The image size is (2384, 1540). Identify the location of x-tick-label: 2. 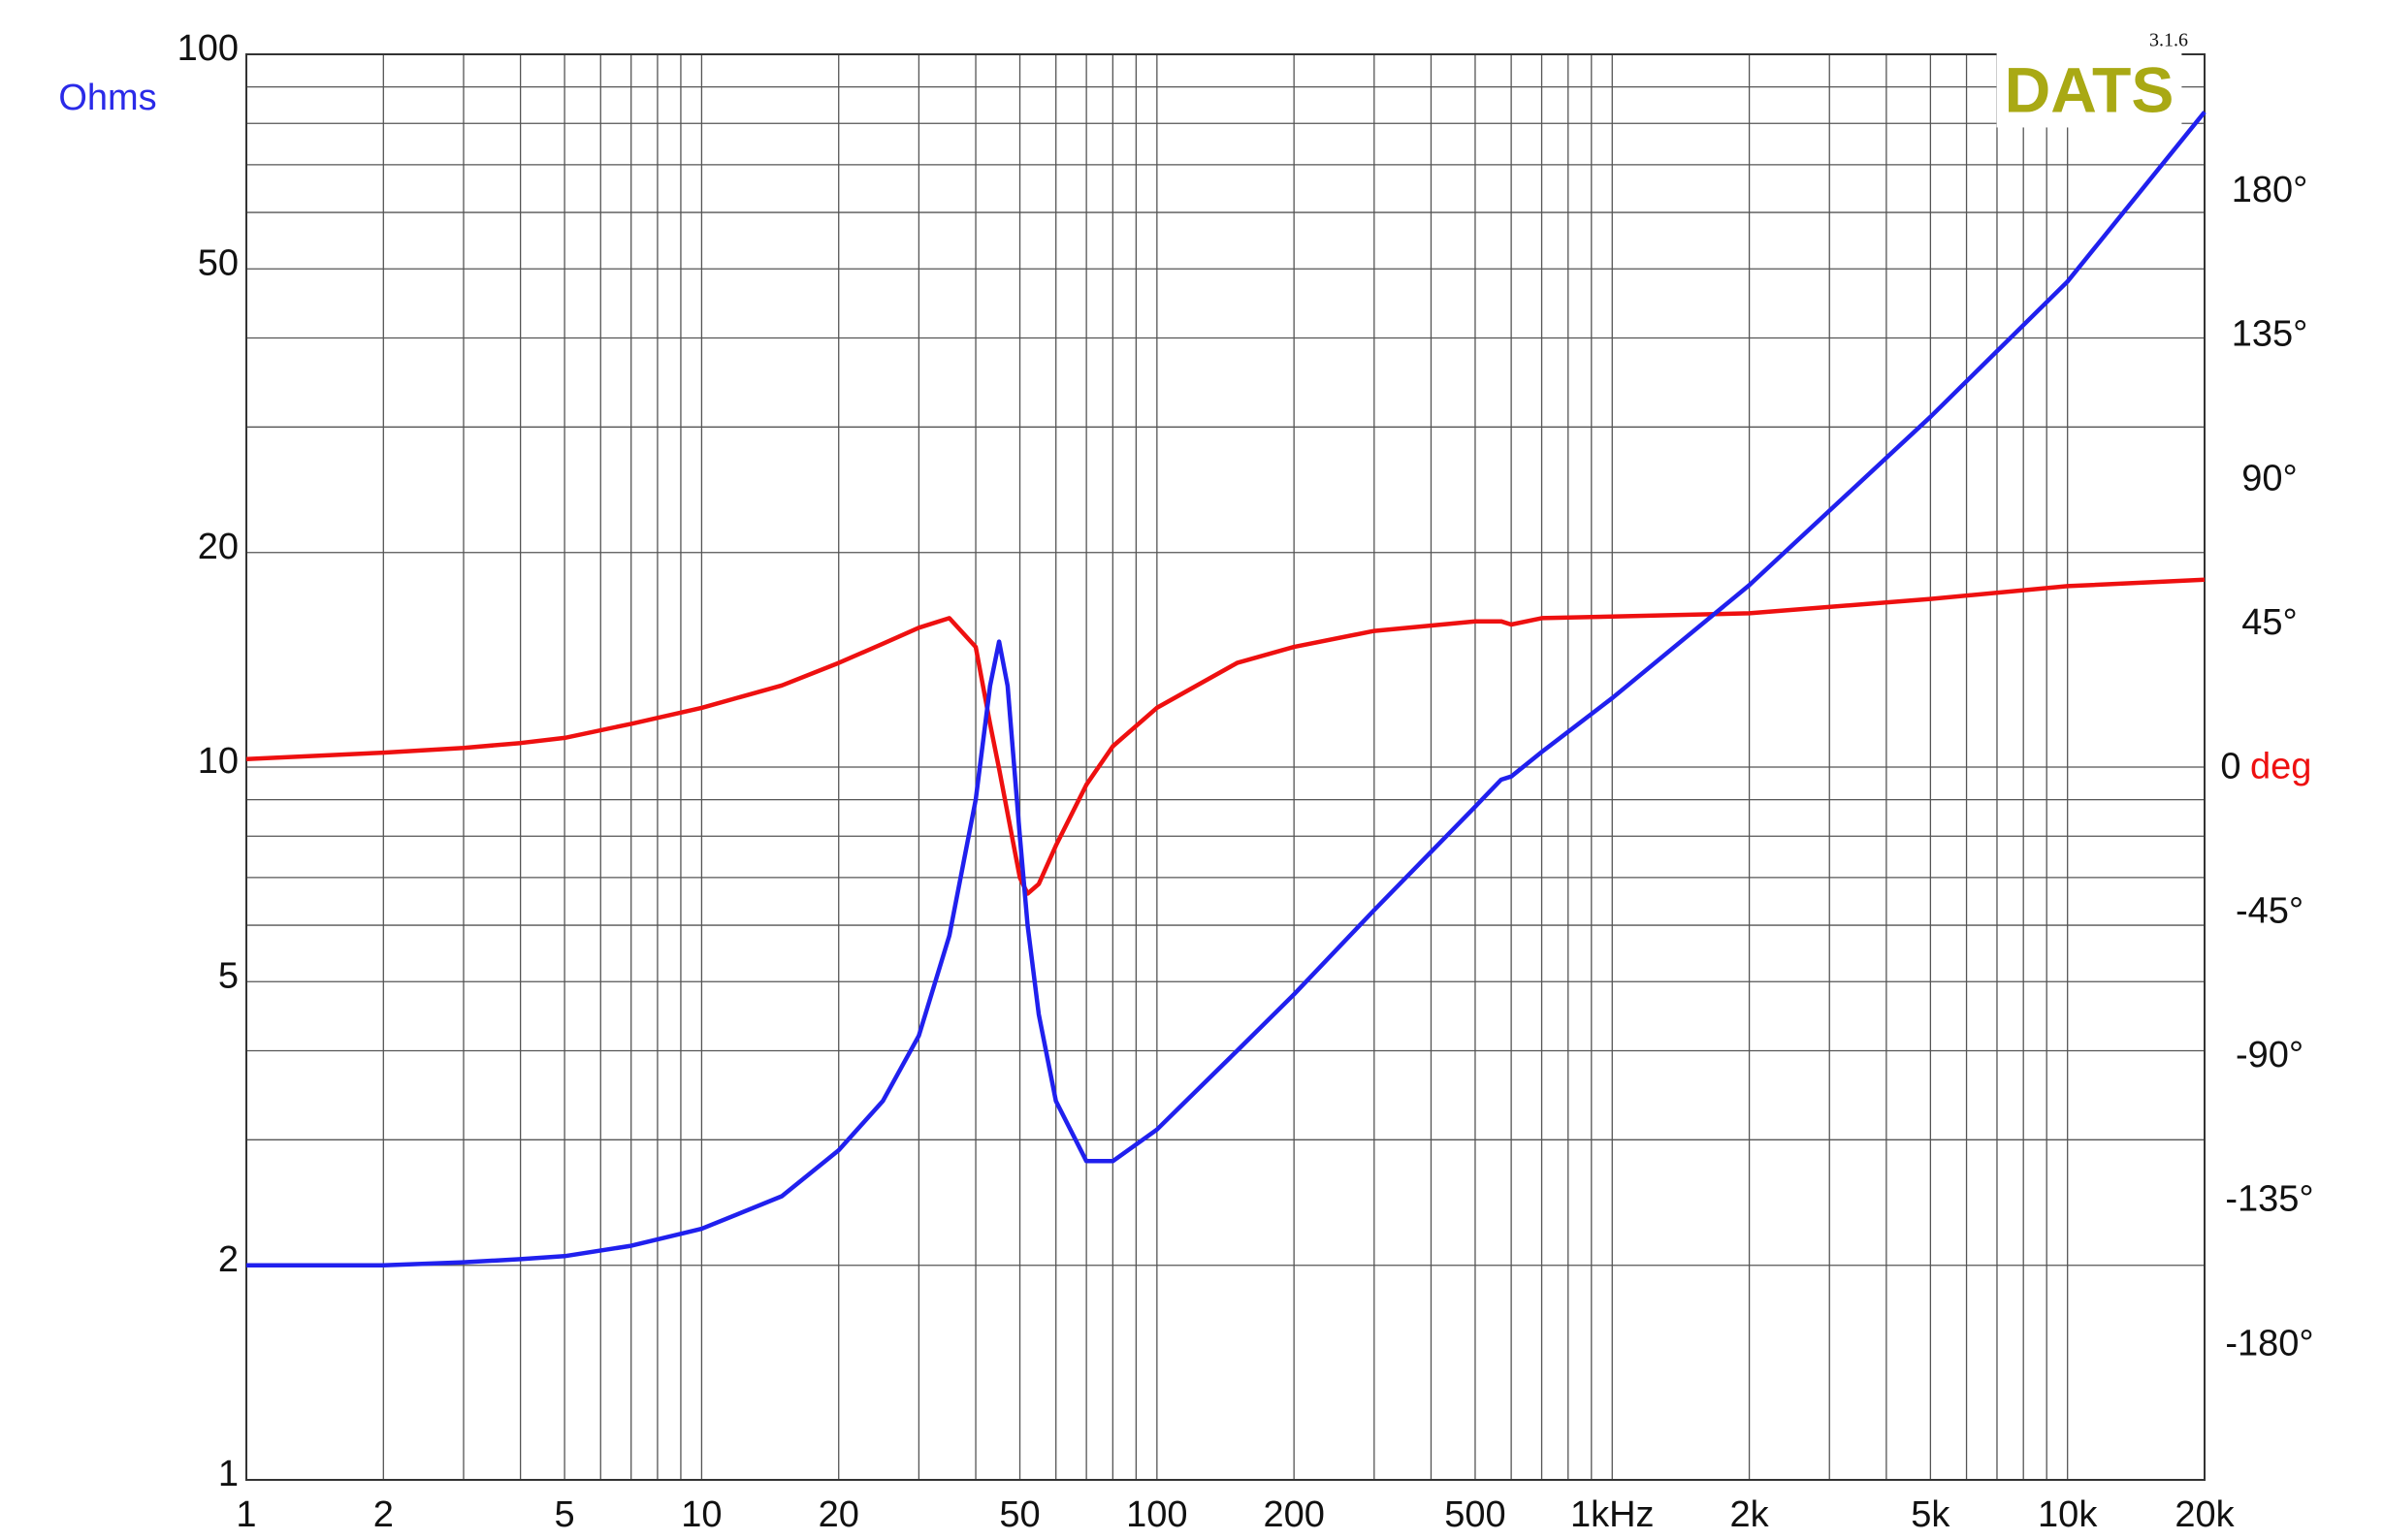
(383, 1515).